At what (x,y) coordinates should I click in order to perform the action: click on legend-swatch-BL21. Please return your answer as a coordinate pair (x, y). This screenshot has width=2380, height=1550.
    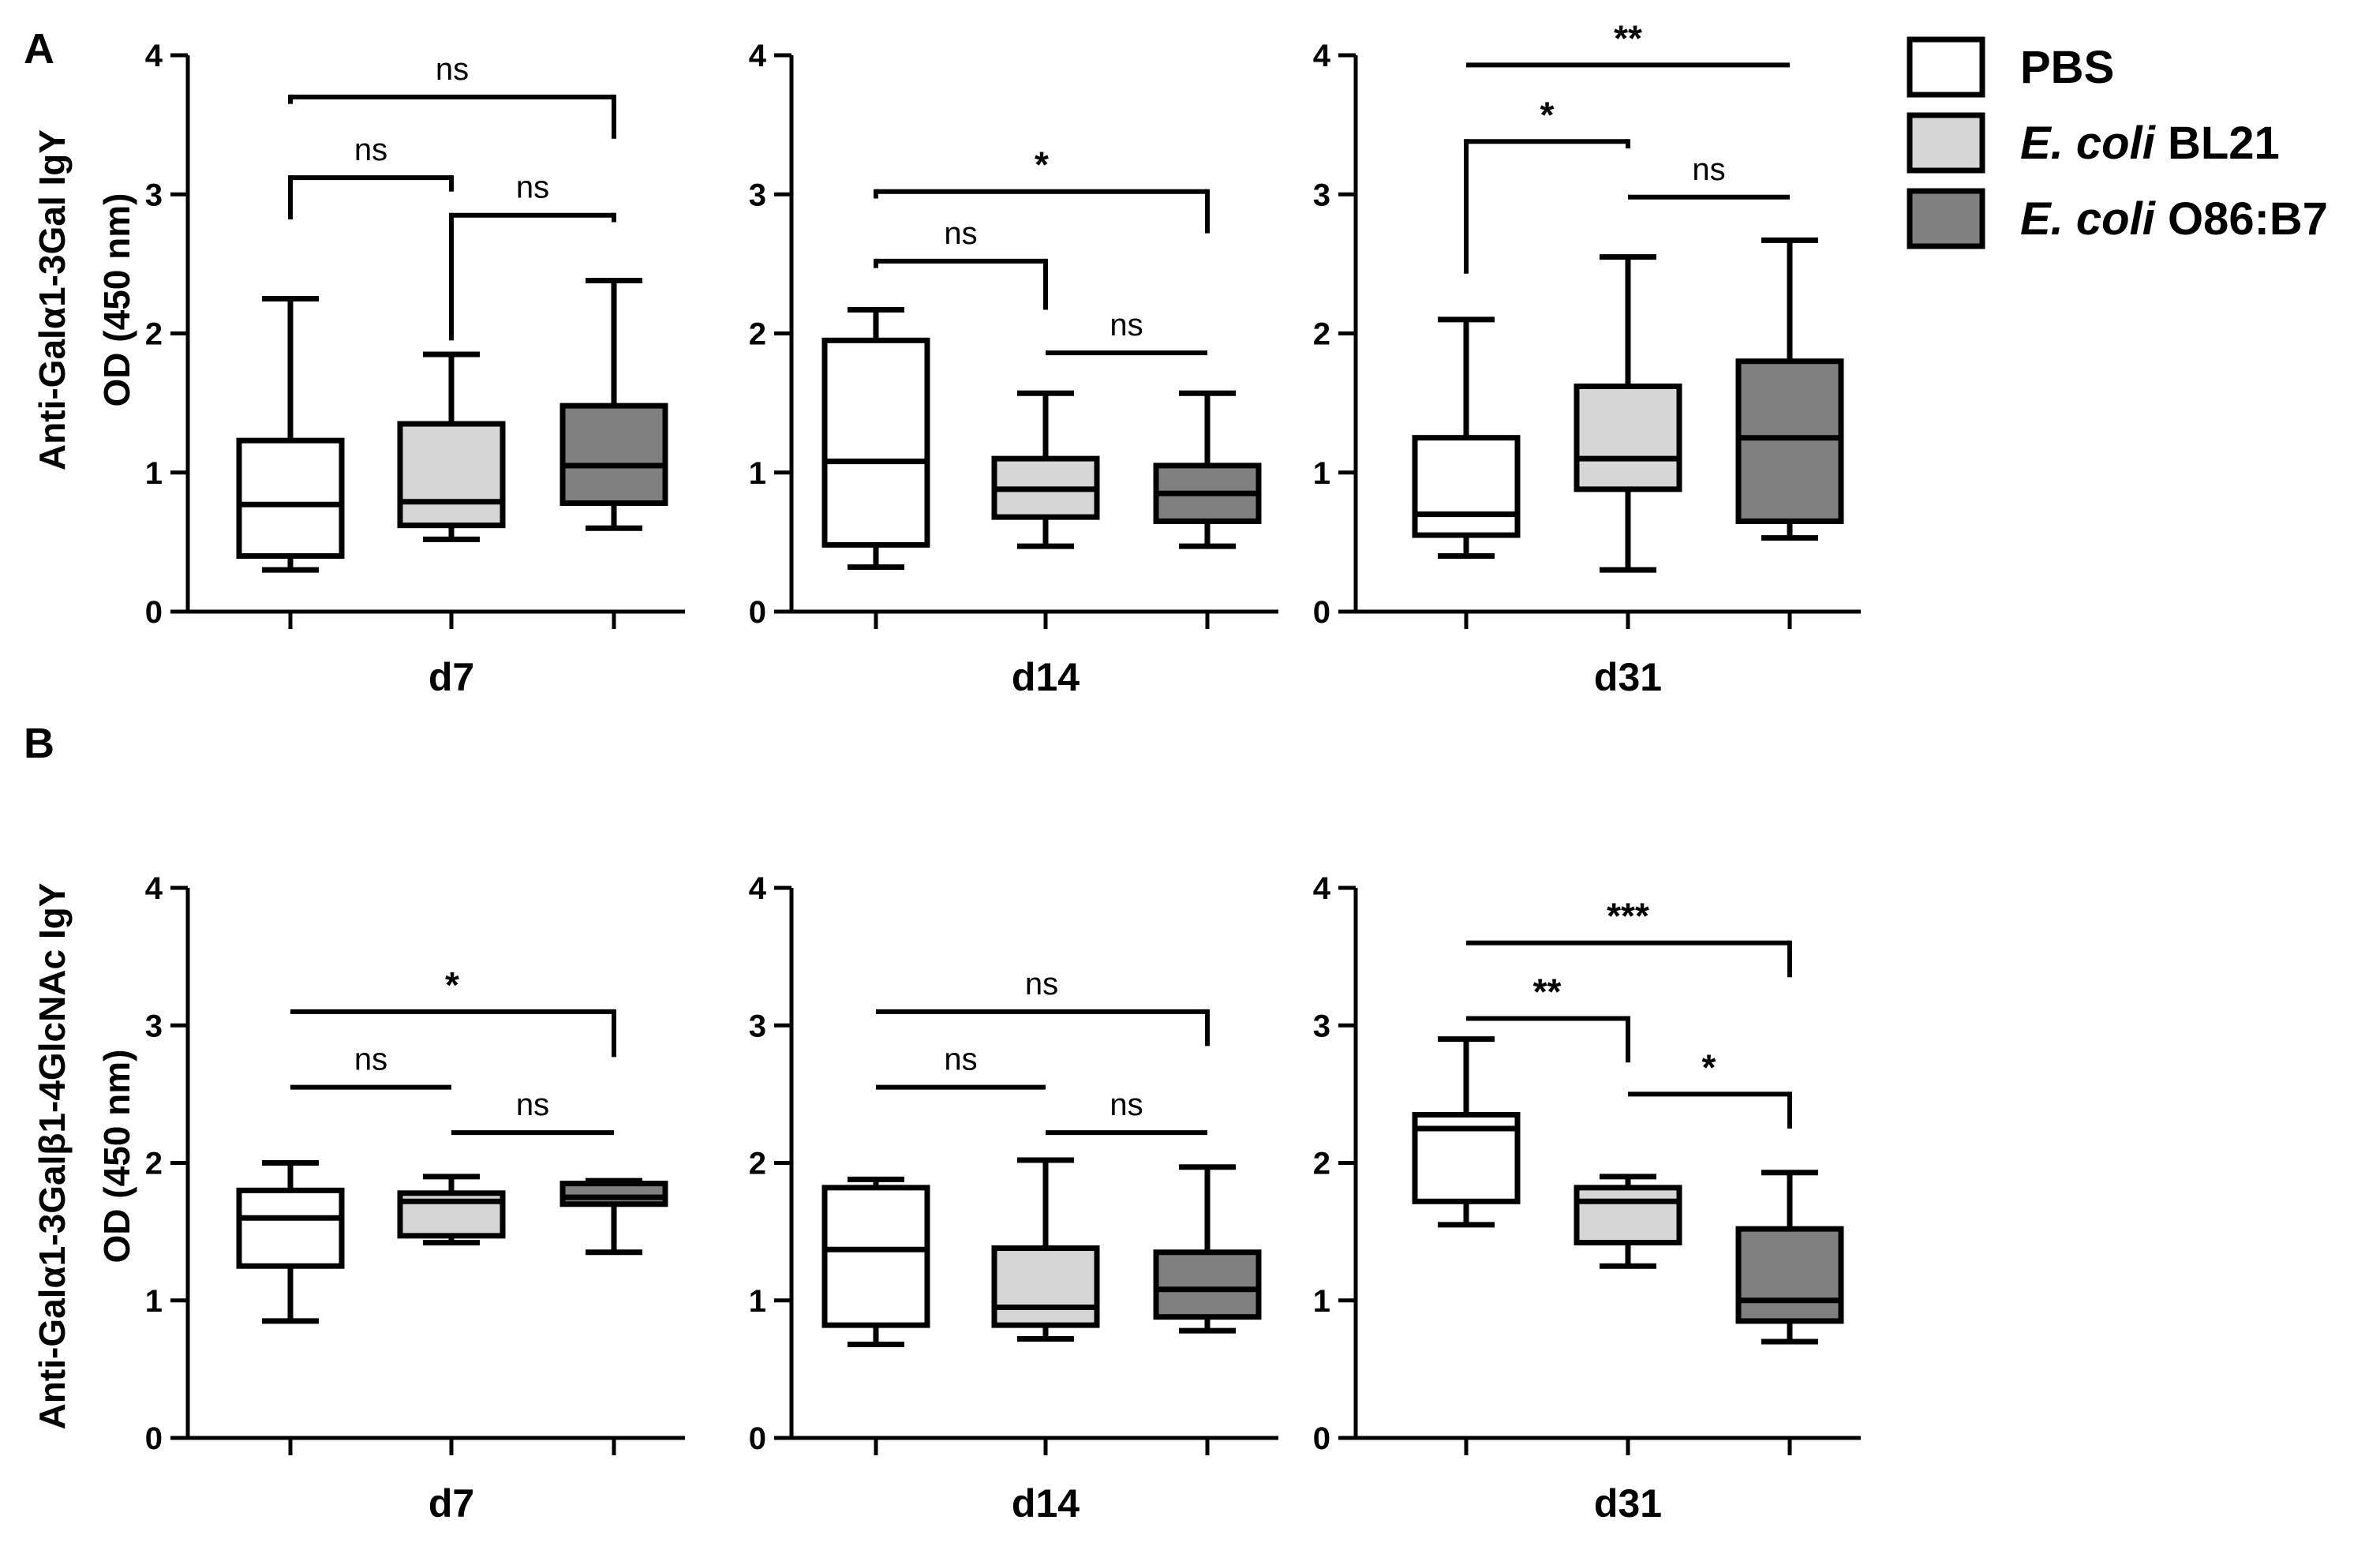
    Looking at the image, I should click on (1946, 143).